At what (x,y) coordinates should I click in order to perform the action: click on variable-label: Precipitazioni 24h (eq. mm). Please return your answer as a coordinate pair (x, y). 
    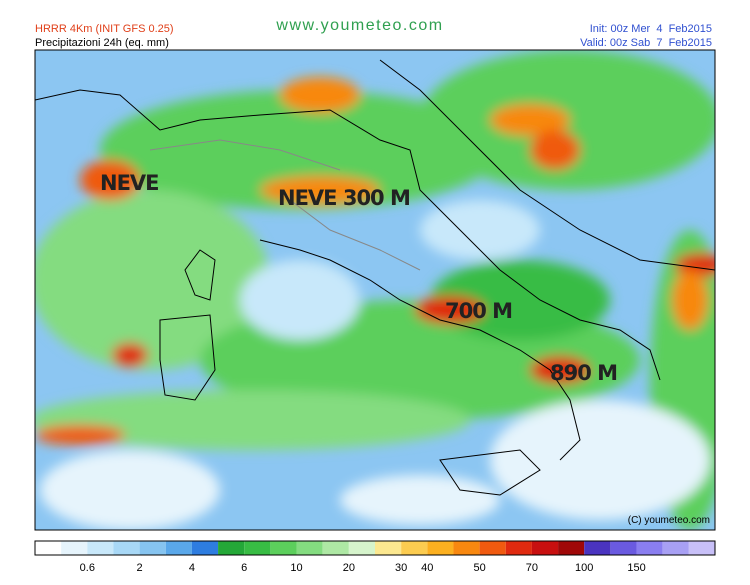
    Looking at the image, I should click on (102, 43).